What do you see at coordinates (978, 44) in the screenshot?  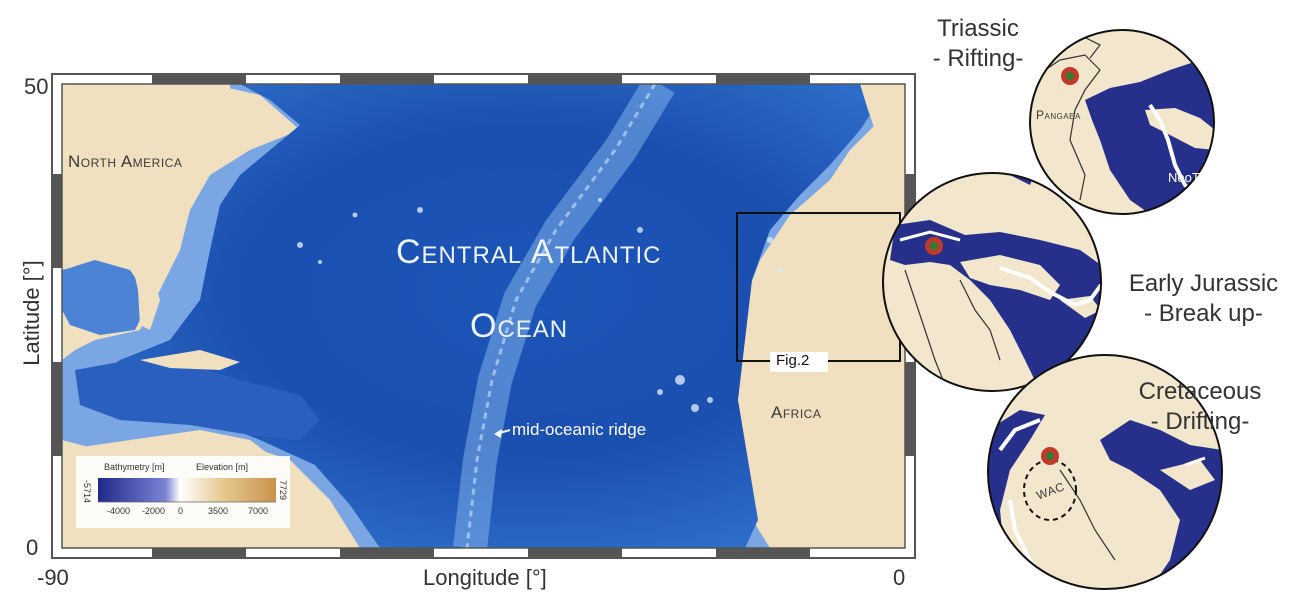 I see `globe-title-triassic: Triassic - Rifting-` at bounding box center [978, 44].